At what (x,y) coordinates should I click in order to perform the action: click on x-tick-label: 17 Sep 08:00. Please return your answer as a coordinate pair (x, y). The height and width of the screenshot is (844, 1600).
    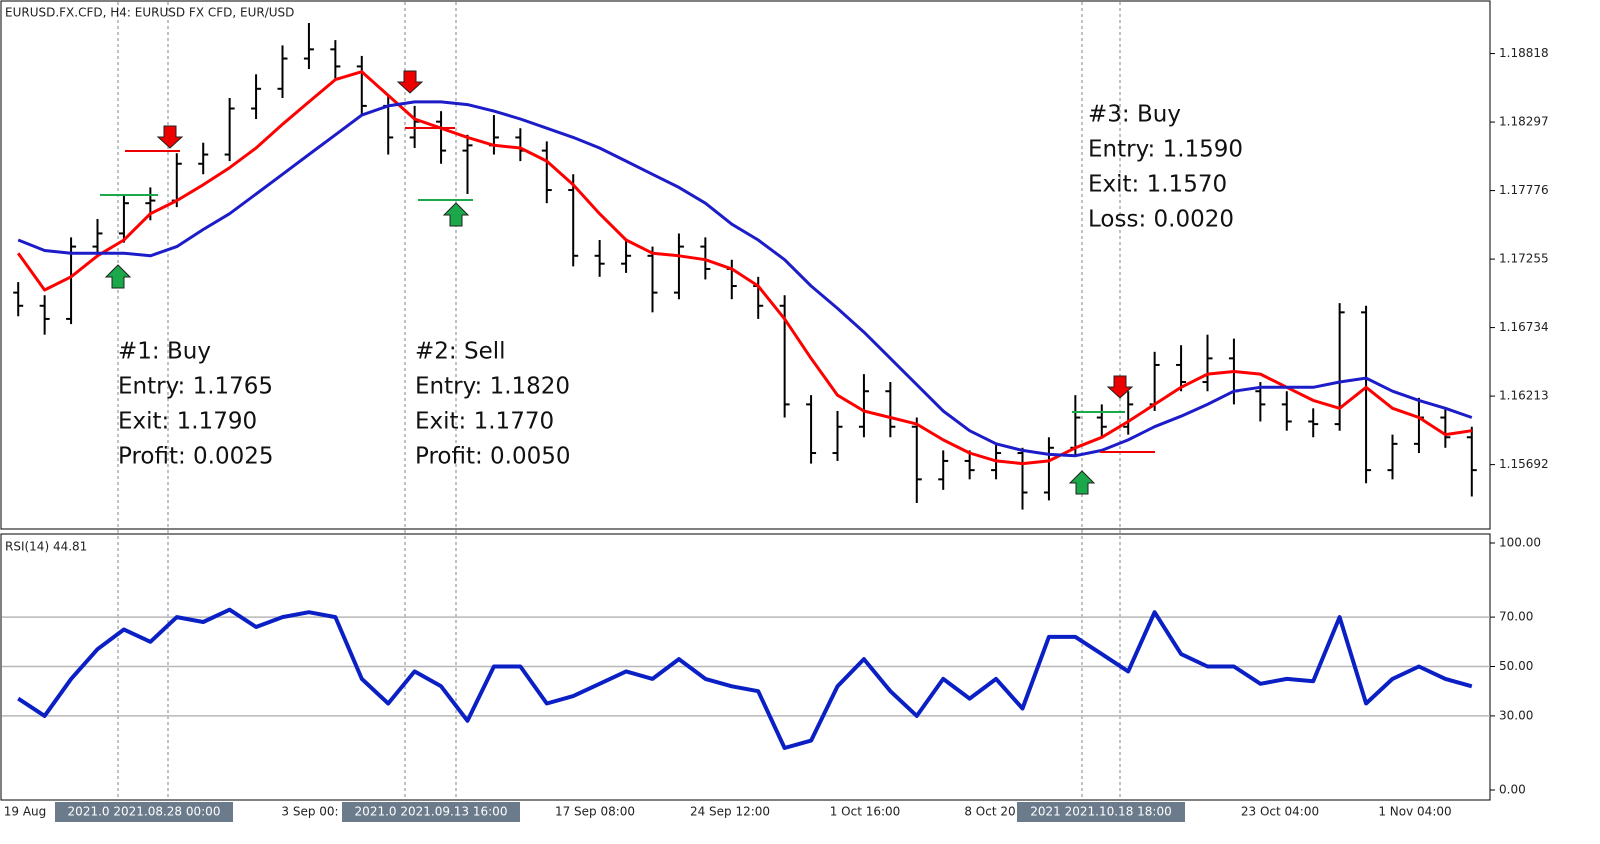
    Looking at the image, I should click on (595, 812).